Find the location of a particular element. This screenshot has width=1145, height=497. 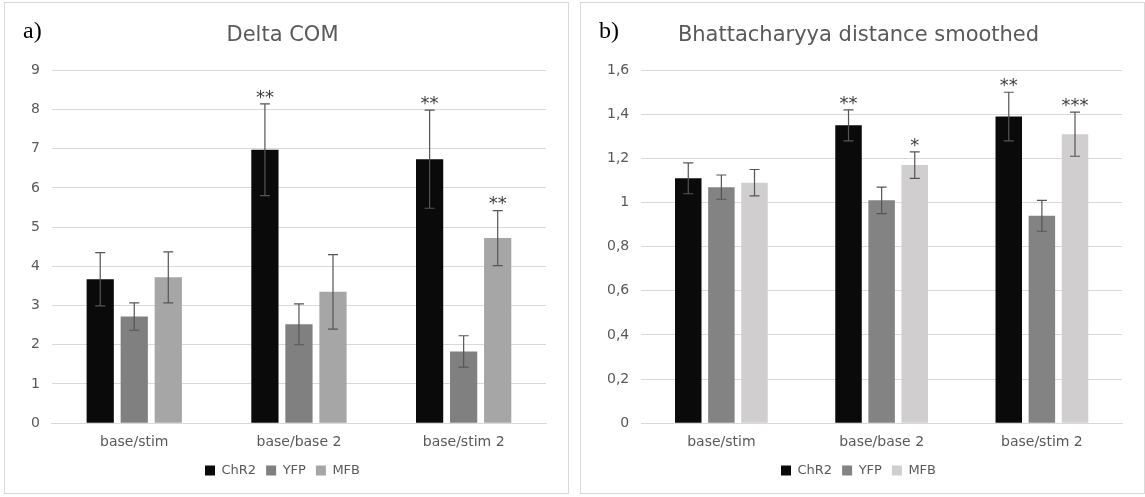

chart-title: Bhattacharyya distance smoothed is located at coordinates (858, 34).